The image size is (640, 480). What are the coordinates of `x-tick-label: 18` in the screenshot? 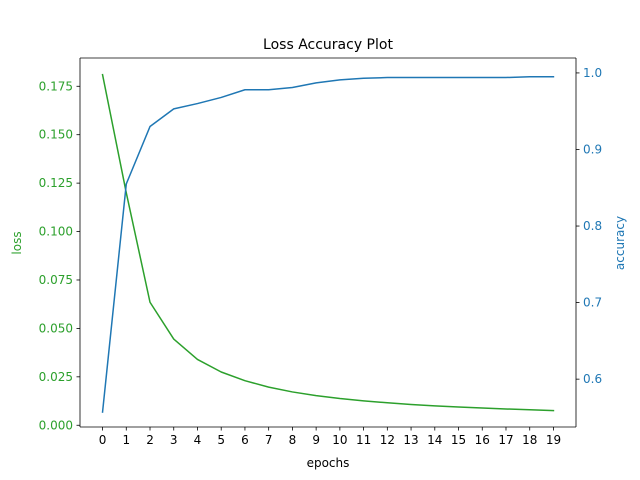 It's located at (529, 440).